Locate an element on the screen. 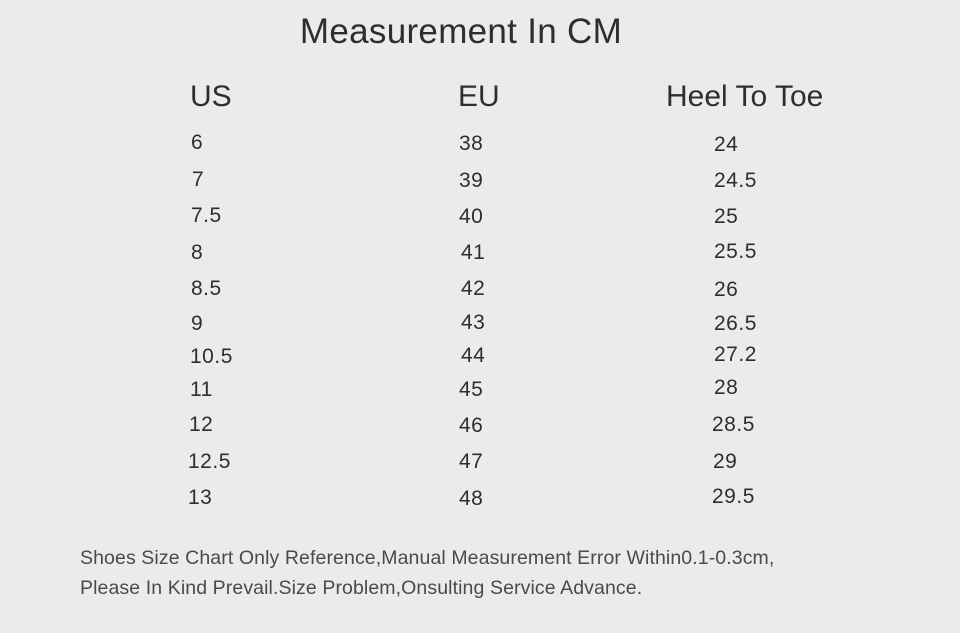 This screenshot has width=960, height=633. cell-us: 7.5 is located at coordinates (206, 215).